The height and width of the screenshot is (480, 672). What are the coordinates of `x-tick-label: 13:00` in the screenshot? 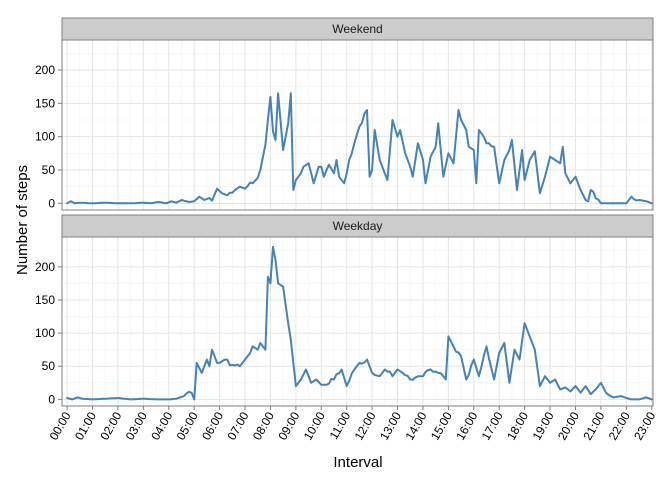 It's located at (390, 425).